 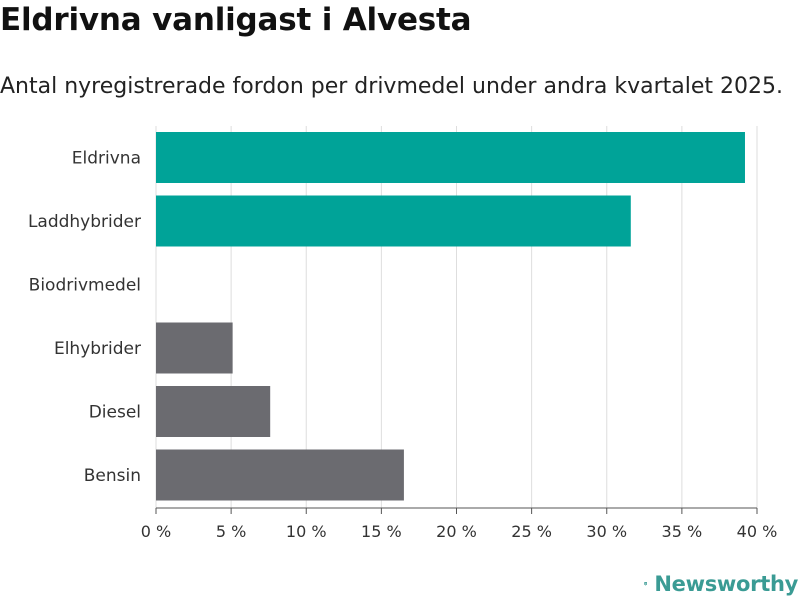 I want to click on x-axis-ticks: 0 % 5 % 10 % 15 % 20 % 25 % 30 % 35 % 40 %, so click(x=459, y=524).